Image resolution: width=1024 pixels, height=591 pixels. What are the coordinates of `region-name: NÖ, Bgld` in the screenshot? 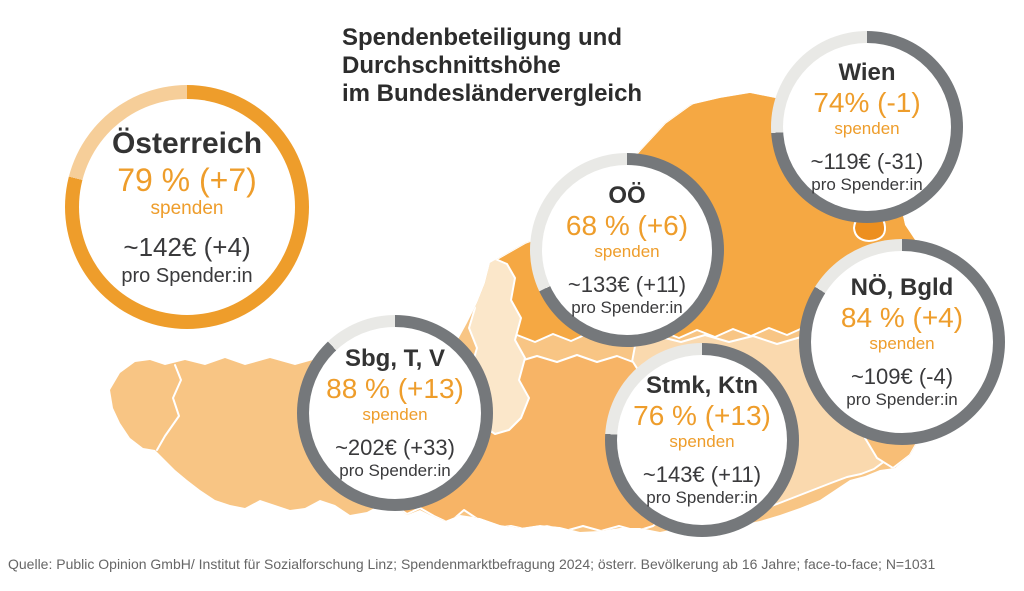 It's located at (902, 287).